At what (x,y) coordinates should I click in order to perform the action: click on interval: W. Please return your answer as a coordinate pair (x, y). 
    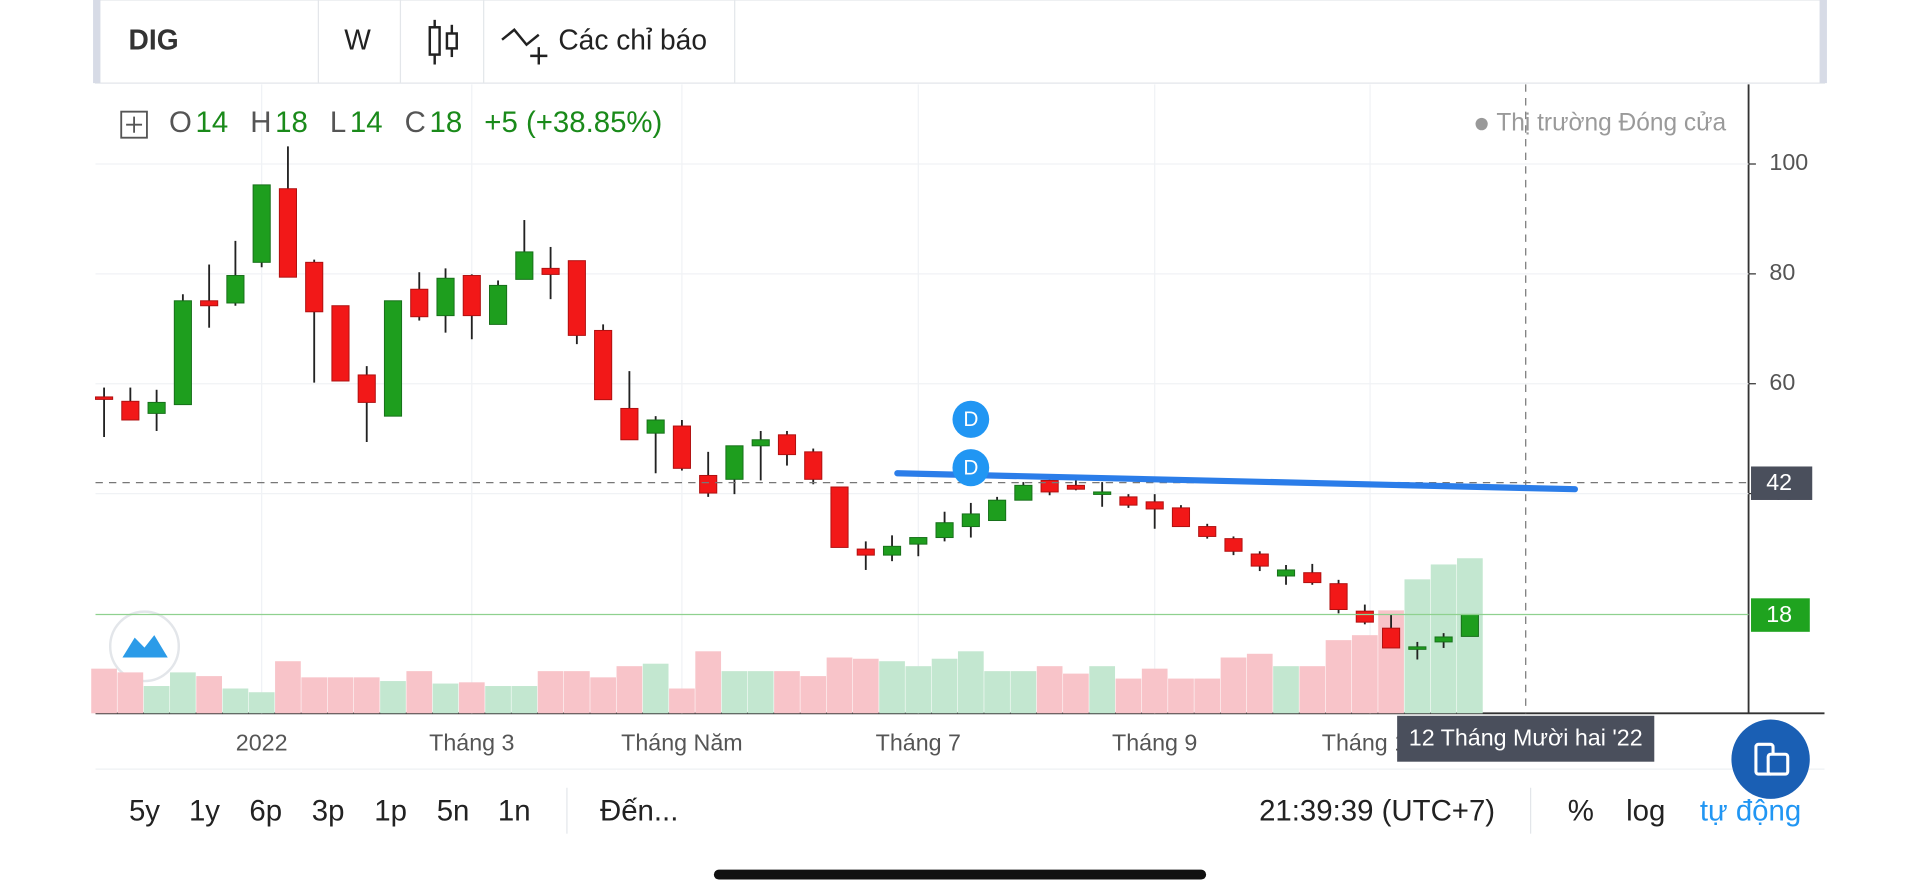
    Looking at the image, I should click on (357, 41).